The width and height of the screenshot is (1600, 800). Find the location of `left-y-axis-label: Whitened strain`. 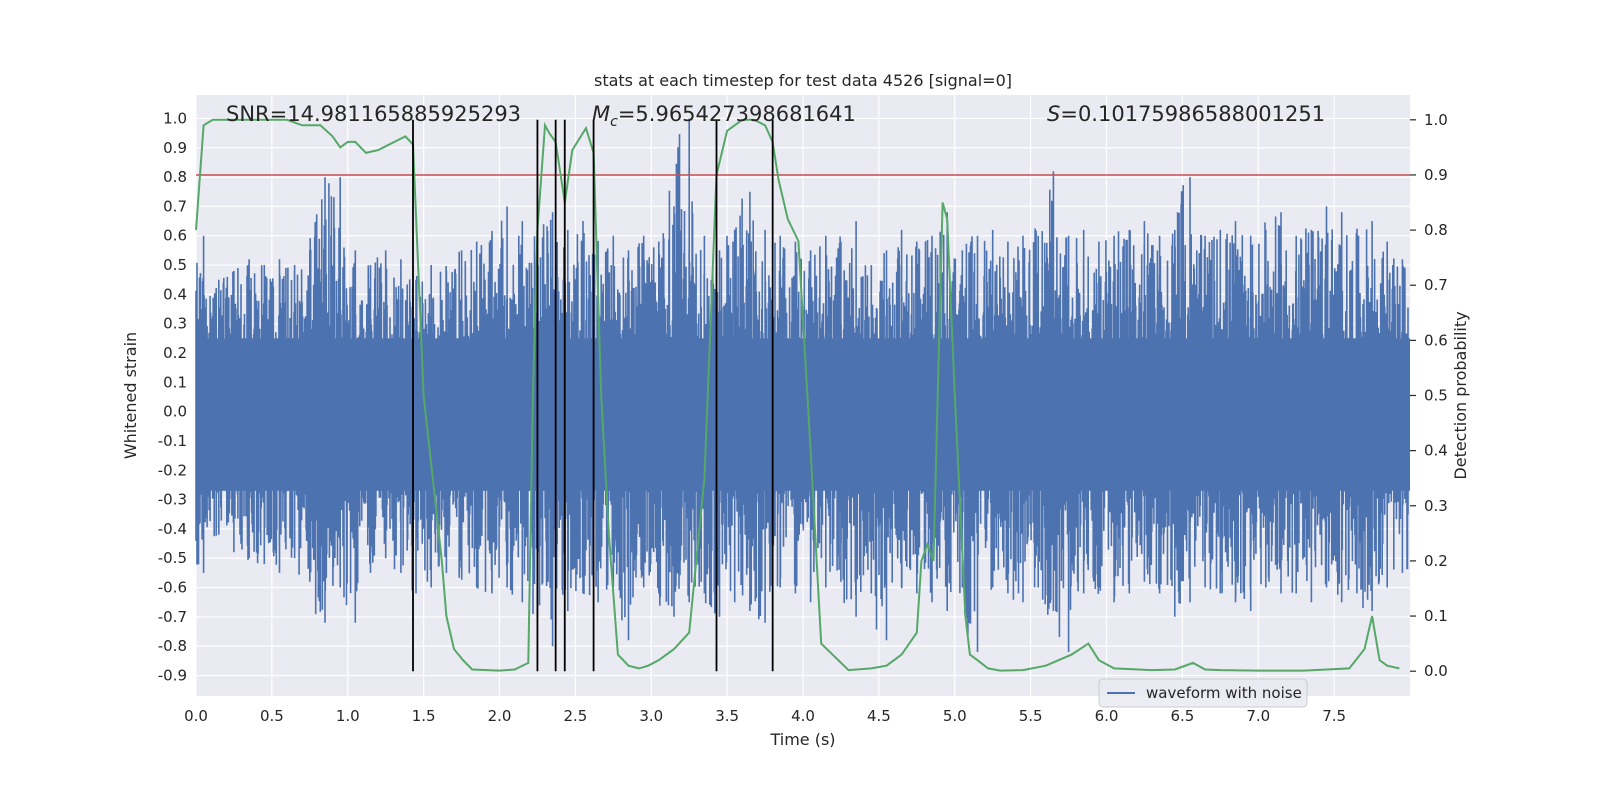

left-y-axis-label: Whitened strain is located at coordinates (130, 395).